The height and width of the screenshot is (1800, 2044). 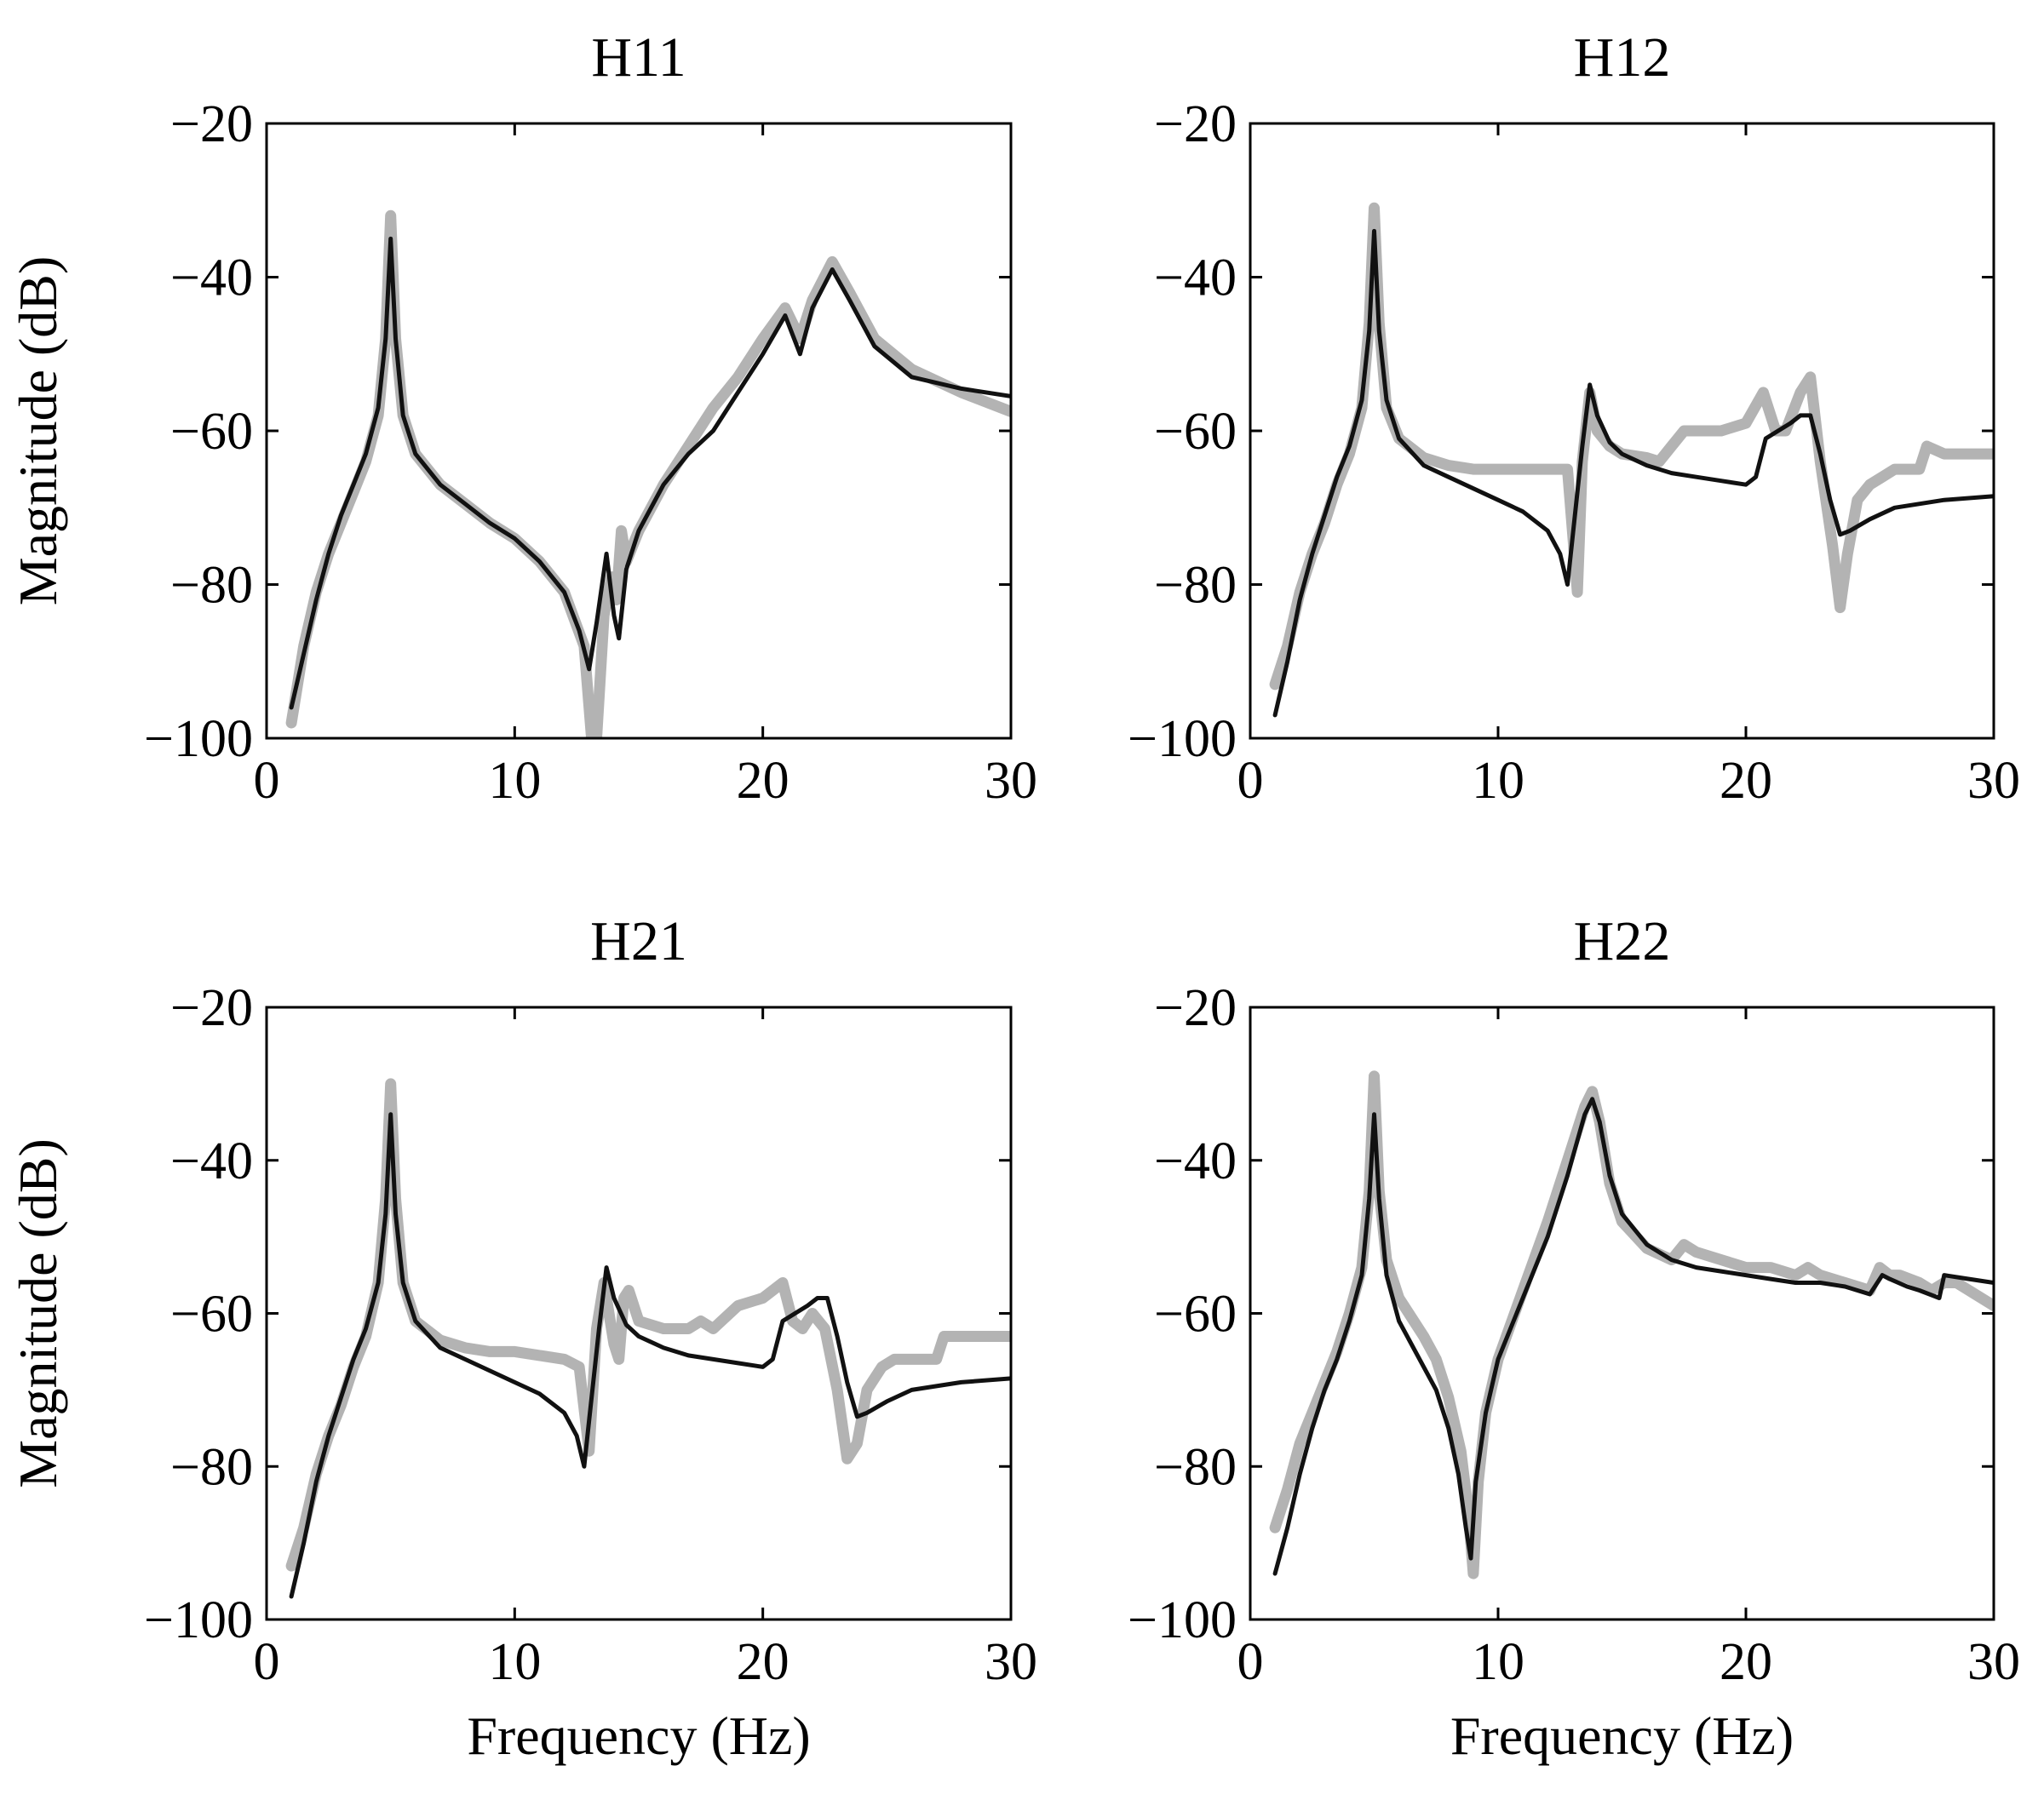 I want to click on subplot-title: H11, so click(x=638, y=57).